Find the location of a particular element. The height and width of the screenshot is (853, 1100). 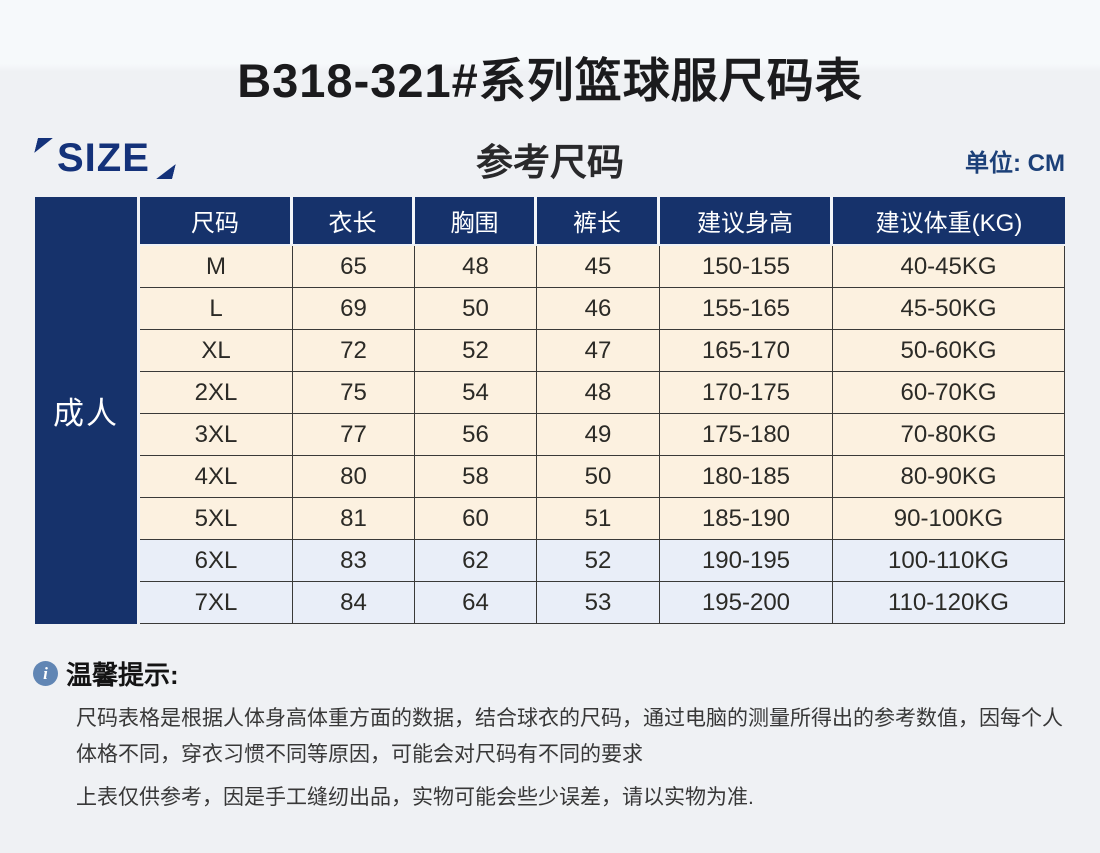

table-header-row: 尺码 衣长 胸围 裤长 建议身高 建议体重(KG) is located at coordinates (602, 220).